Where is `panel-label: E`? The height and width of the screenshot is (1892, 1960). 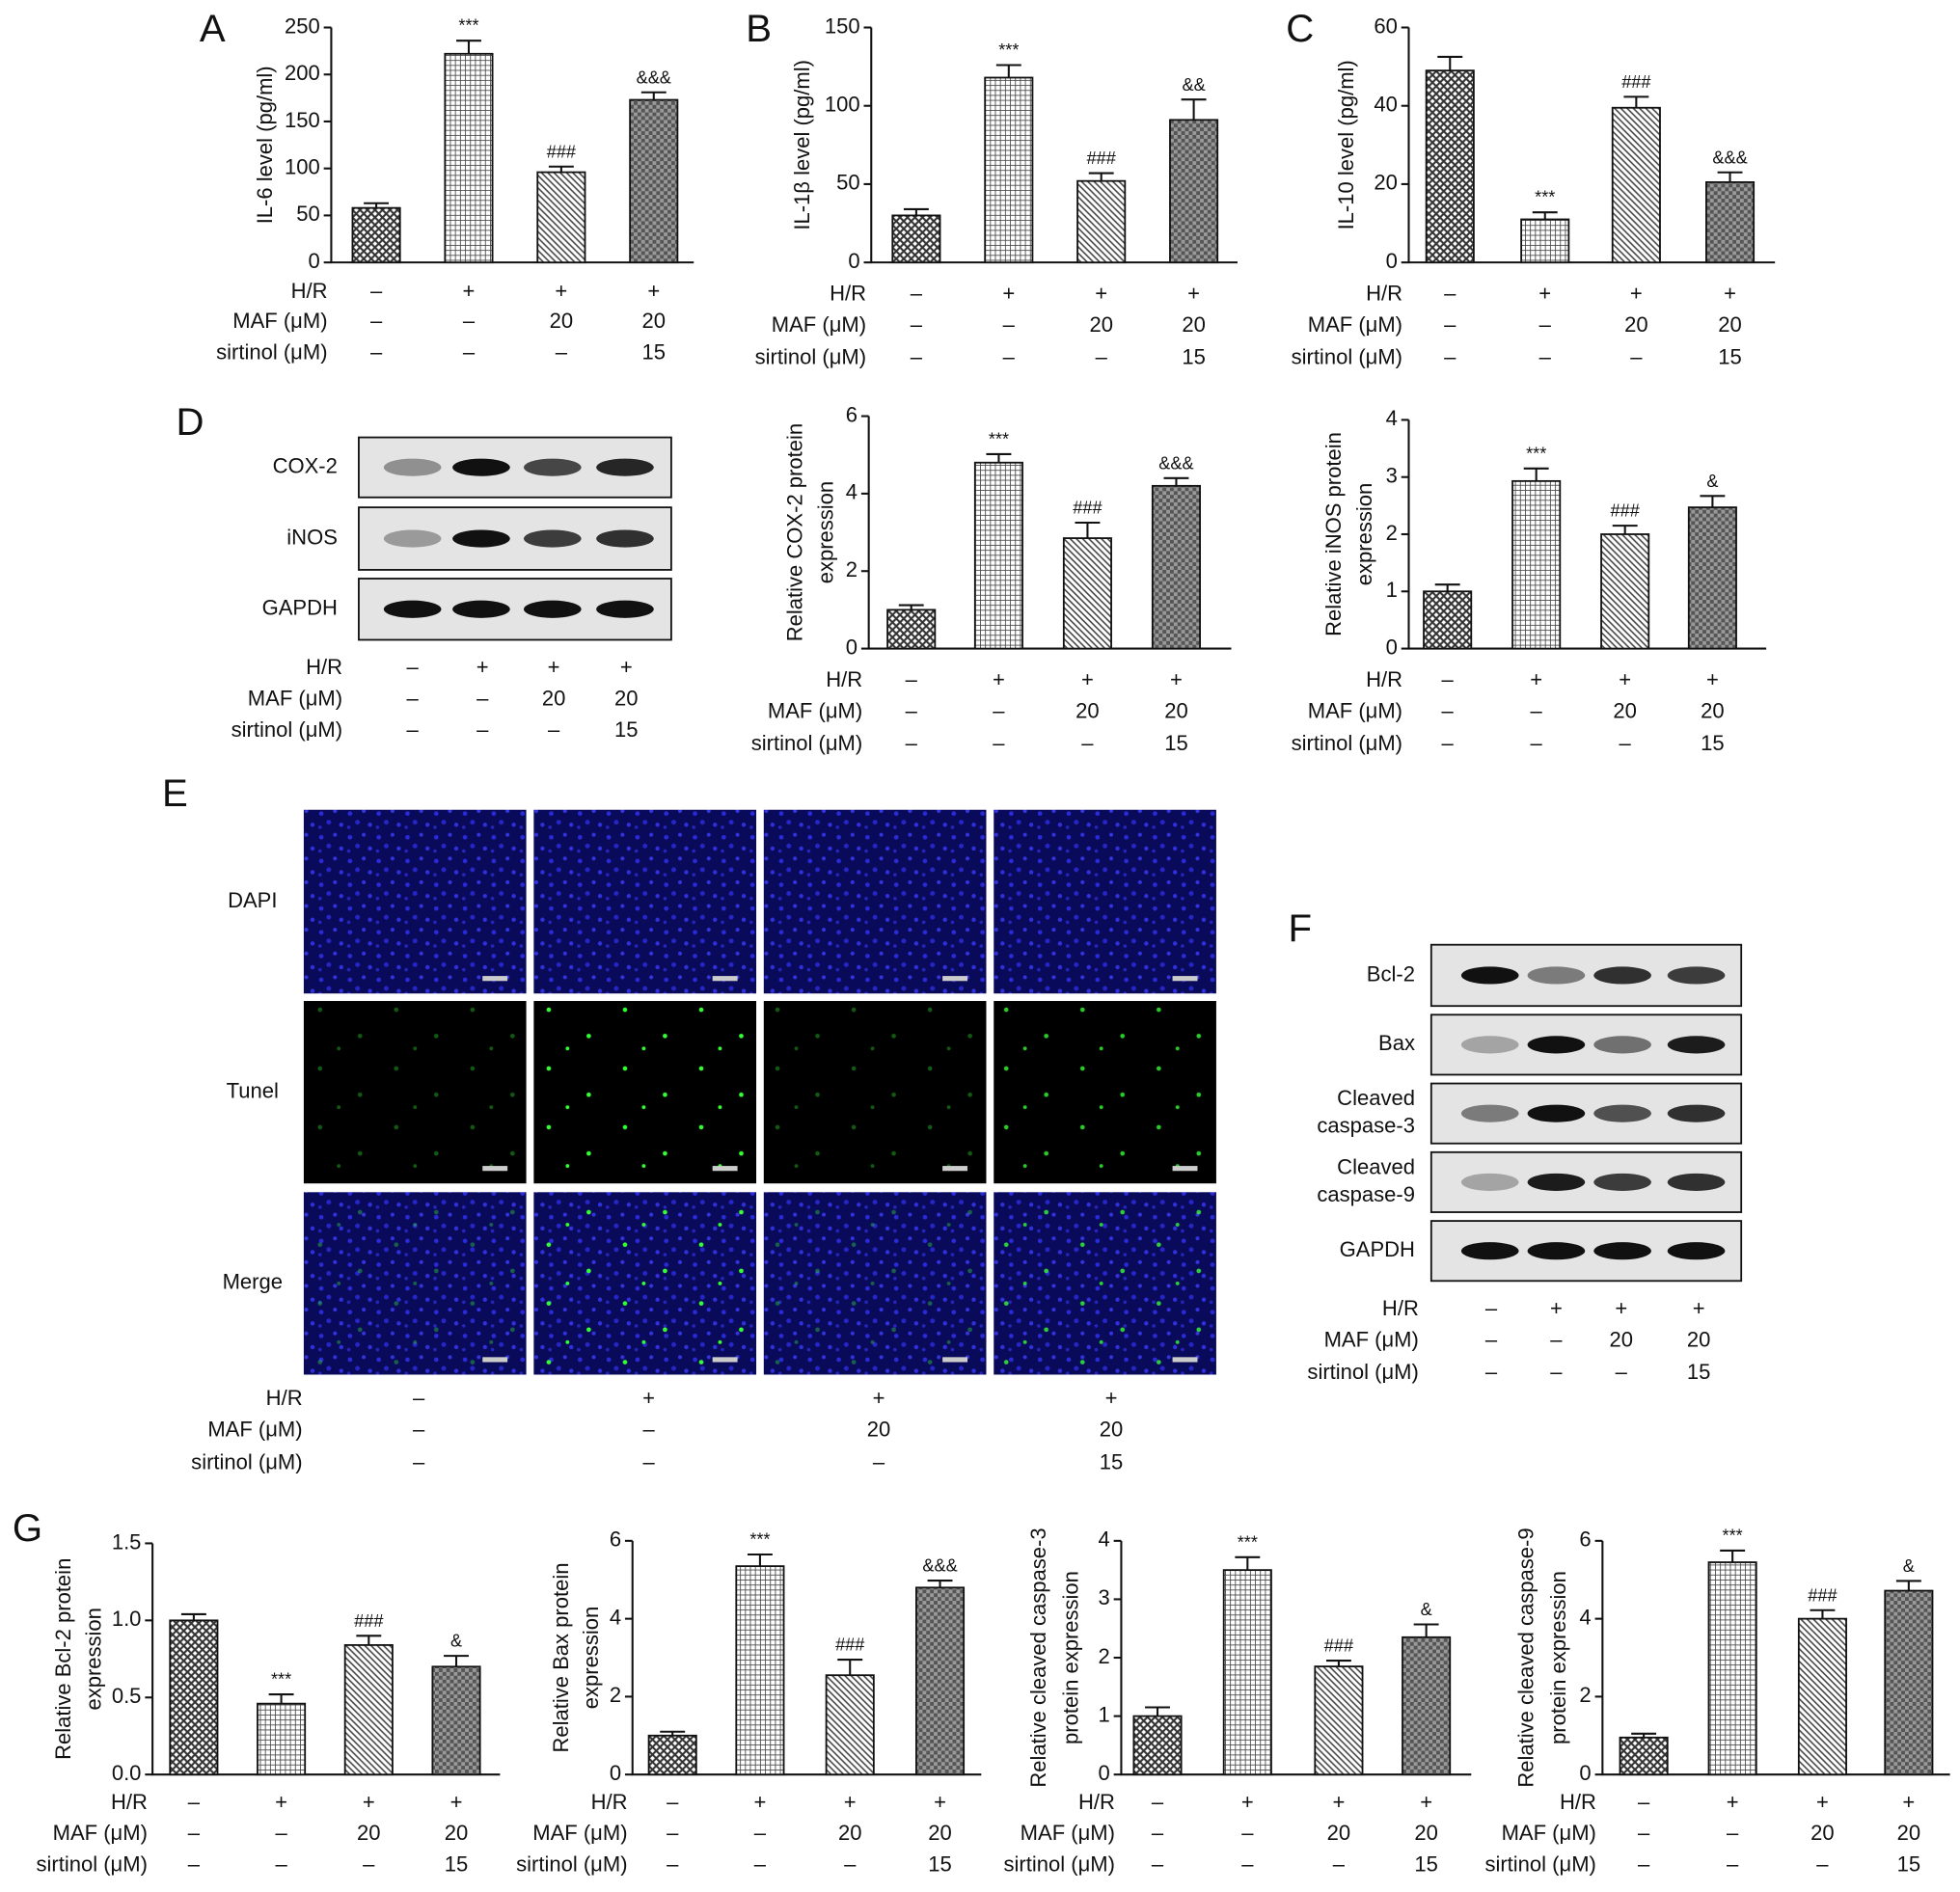
panel-label: E is located at coordinates (175, 793).